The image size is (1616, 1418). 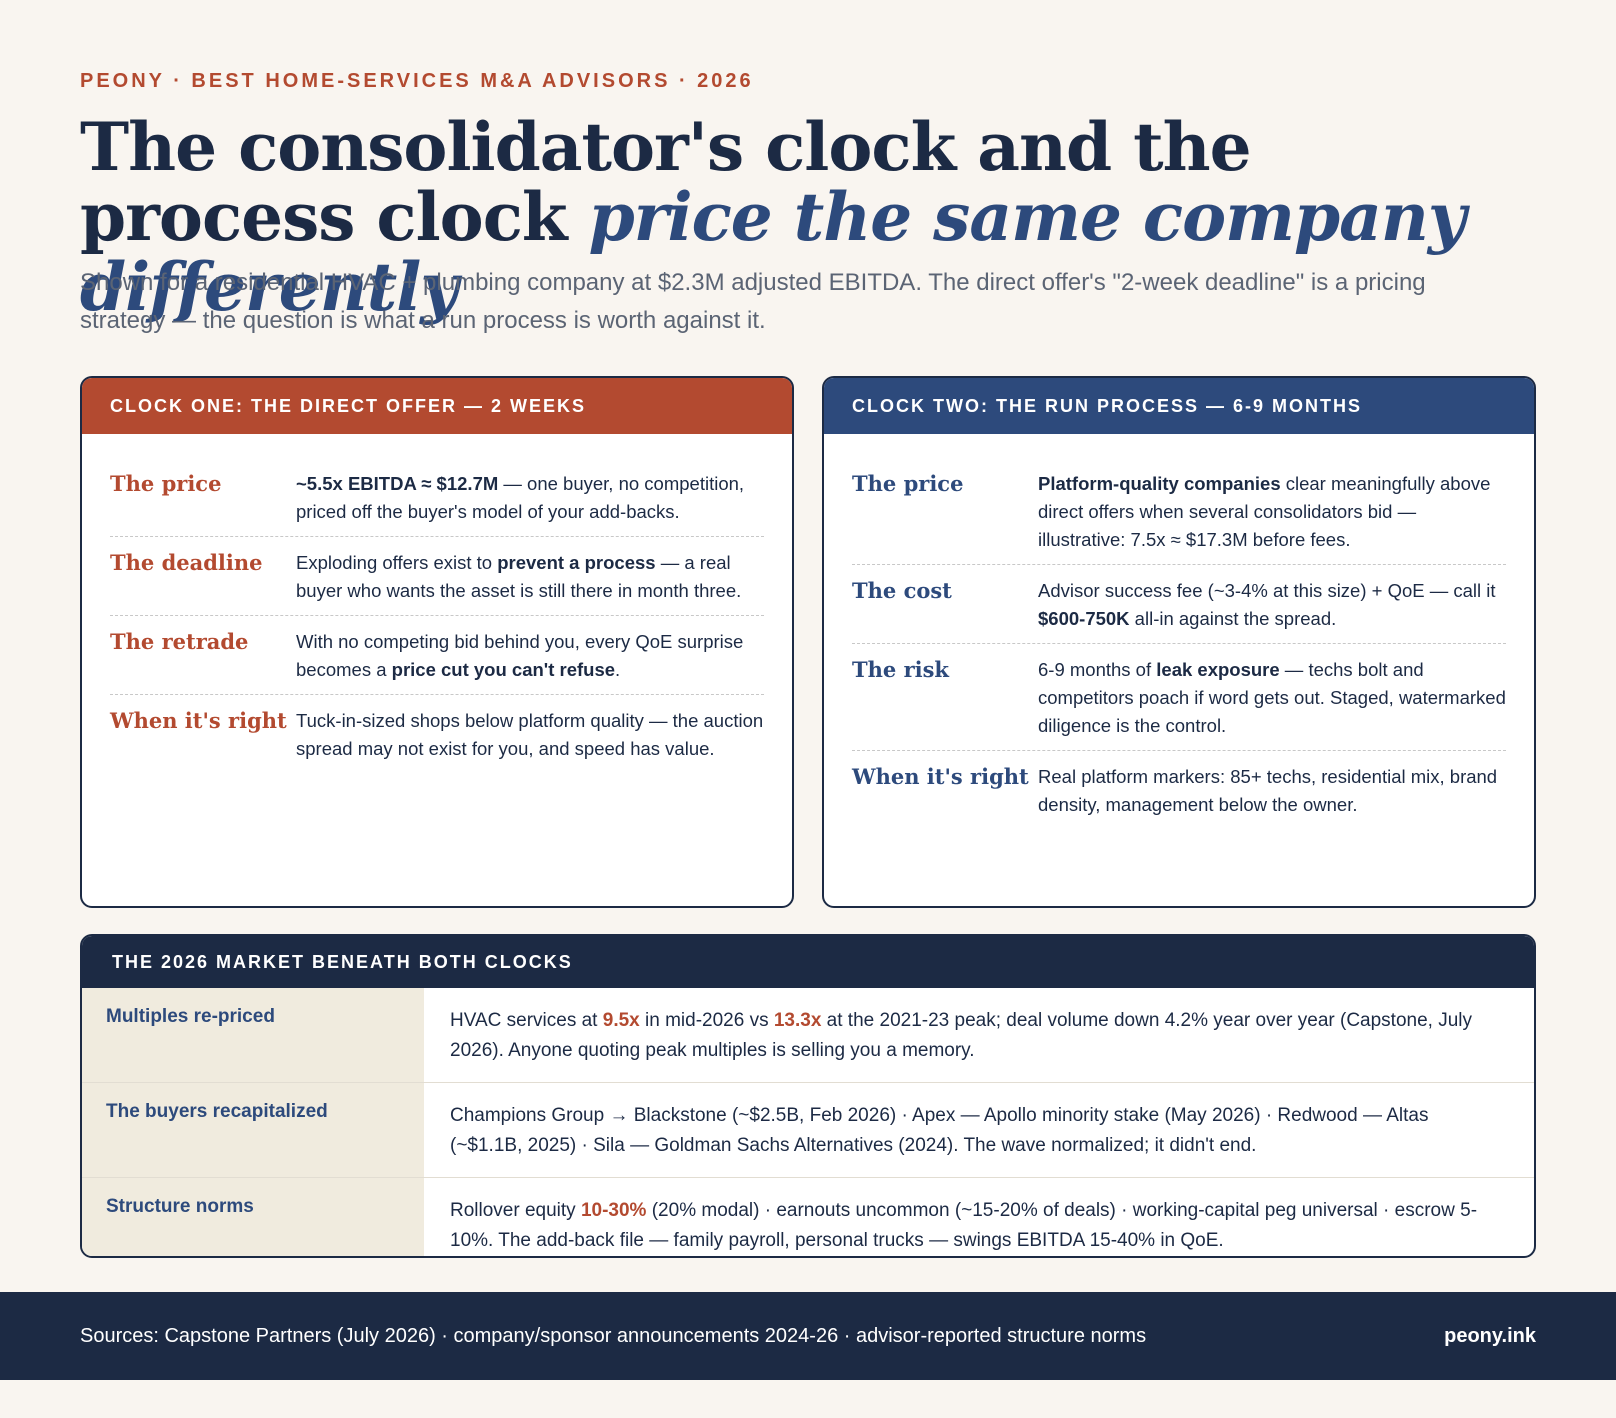 I want to click on row-text-part: Exploding offers exist to, so click(x=397, y=562).